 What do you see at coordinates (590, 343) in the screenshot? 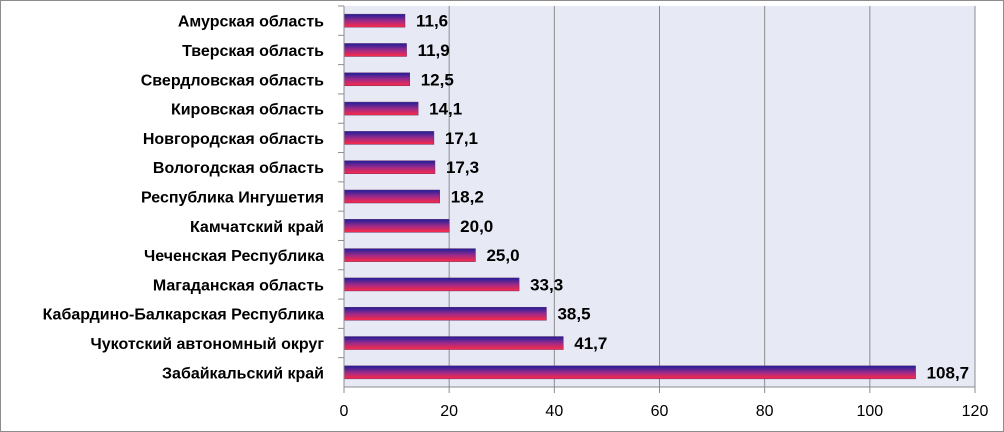
I see `data-label: 41,7` at bounding box center [590, 343].